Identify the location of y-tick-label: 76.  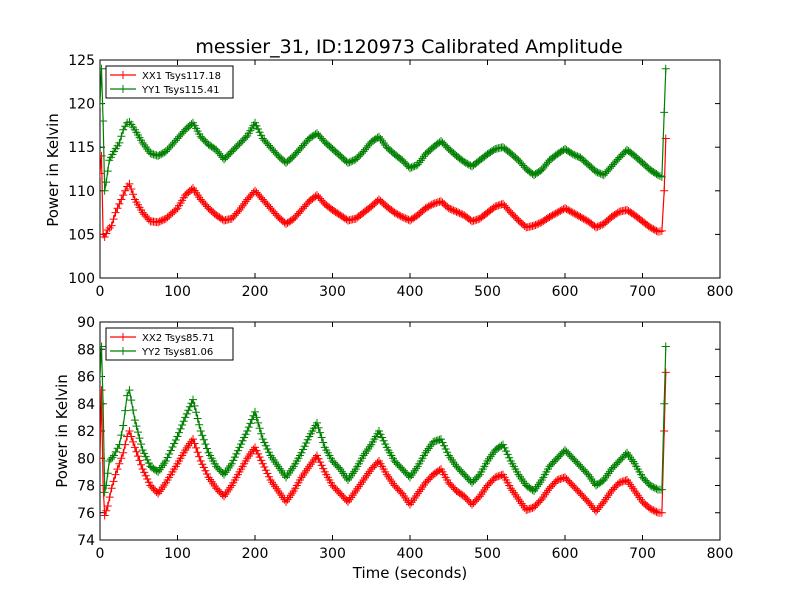
(86, 514).